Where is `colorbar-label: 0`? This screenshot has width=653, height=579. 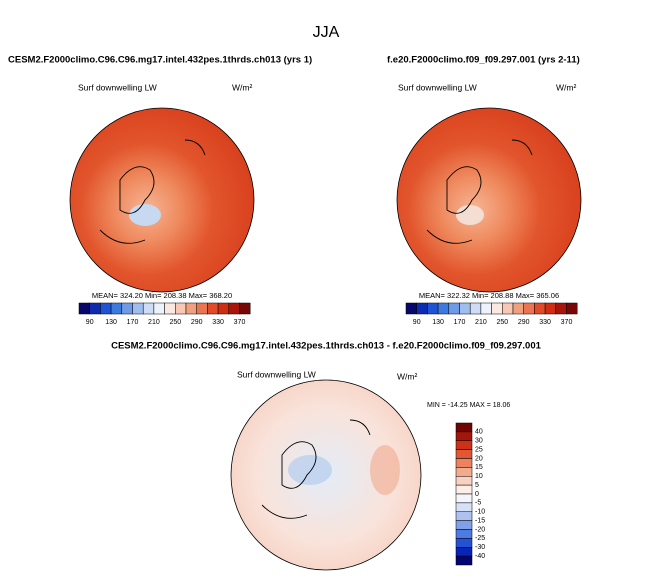
colorbar-label: 0 is located at coordinates (477, 494).